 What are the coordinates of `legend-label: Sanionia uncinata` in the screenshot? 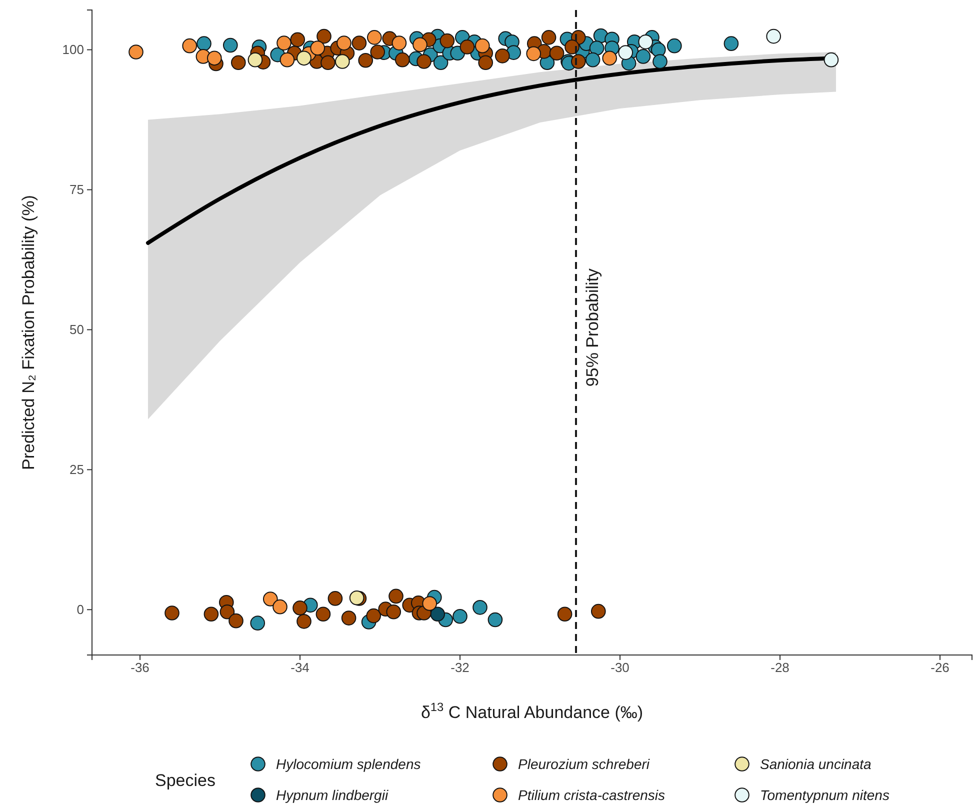 It's located at (816, 764).